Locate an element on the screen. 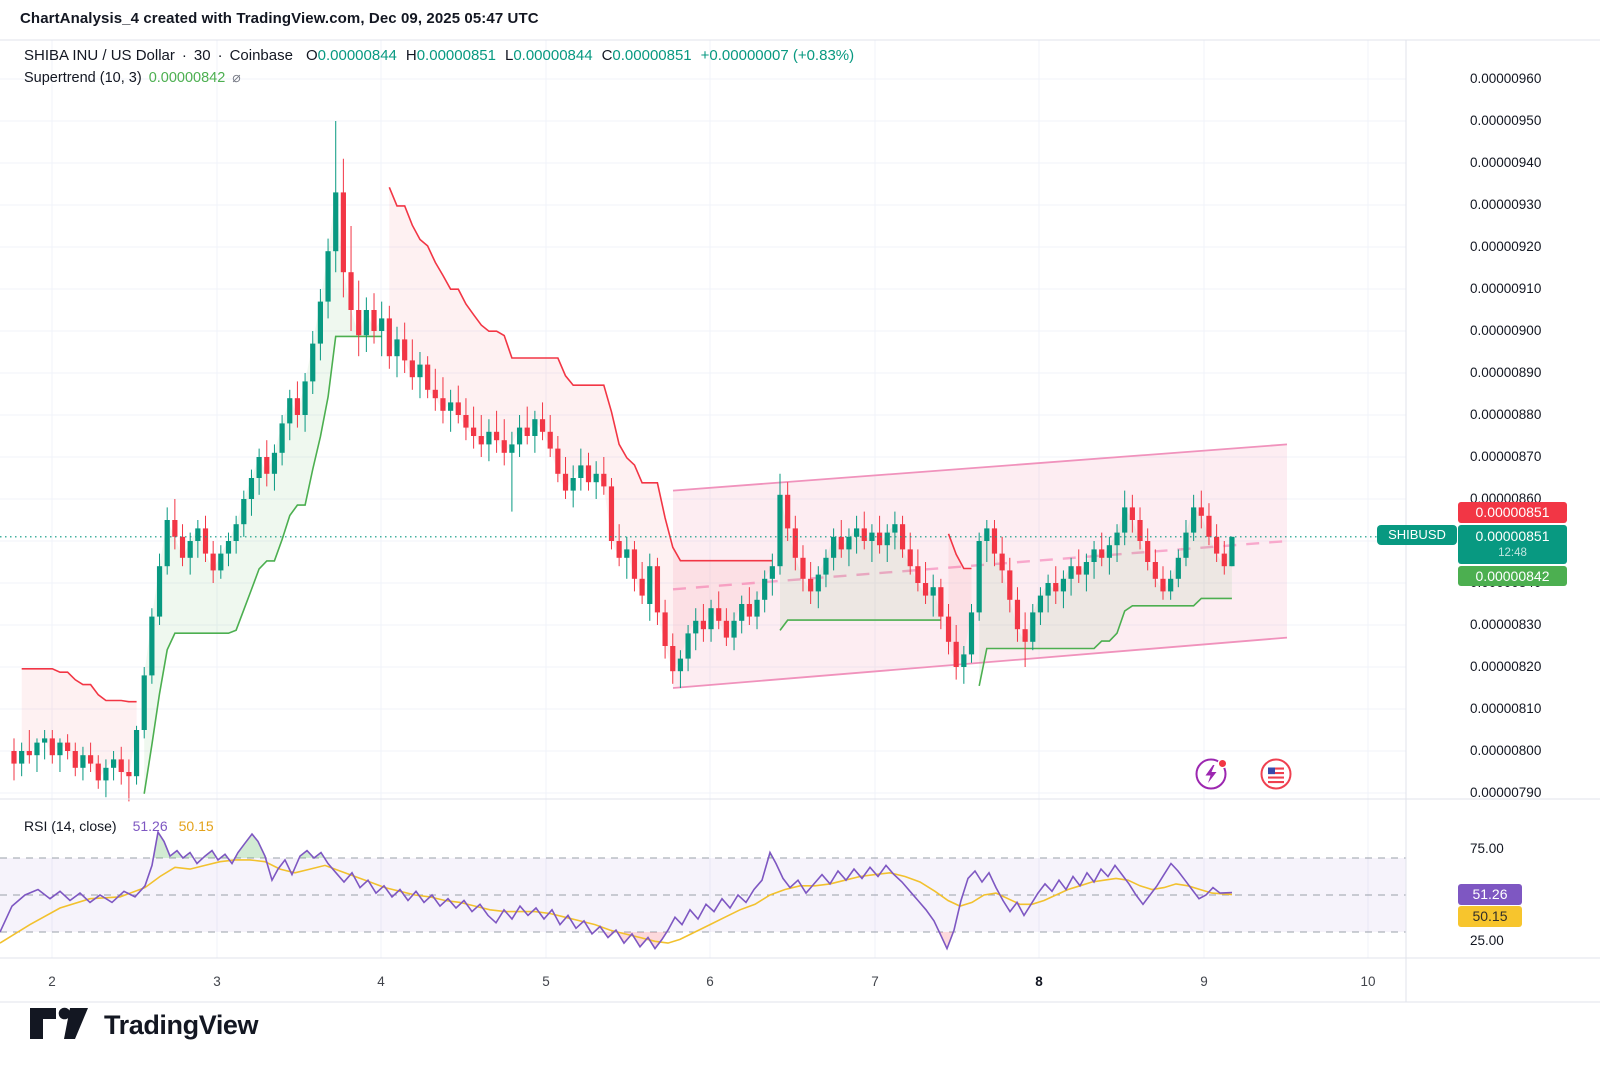 This screenshot has height=1084, width=1600. bar-countdown: 12:48 is located at coordinates (1512, 553).